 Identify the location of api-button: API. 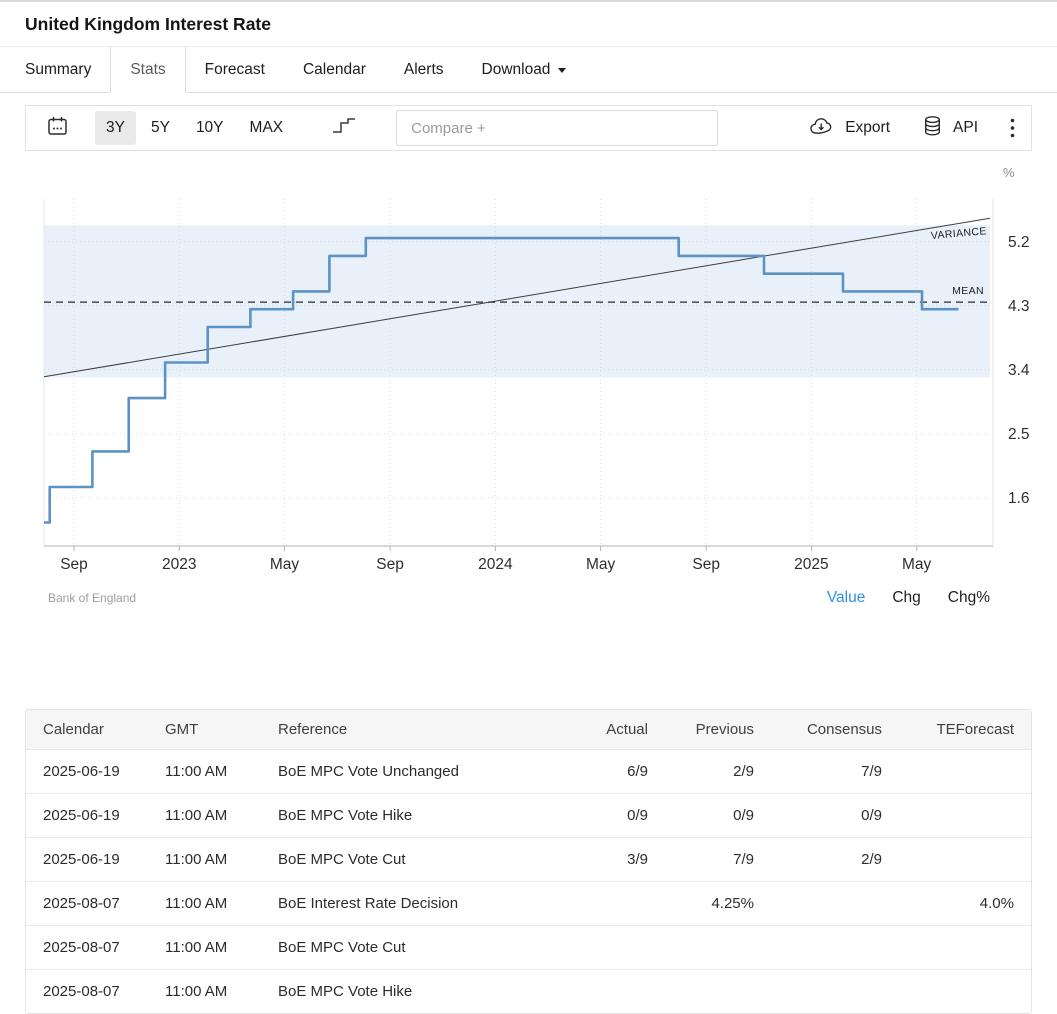
(950, 128).